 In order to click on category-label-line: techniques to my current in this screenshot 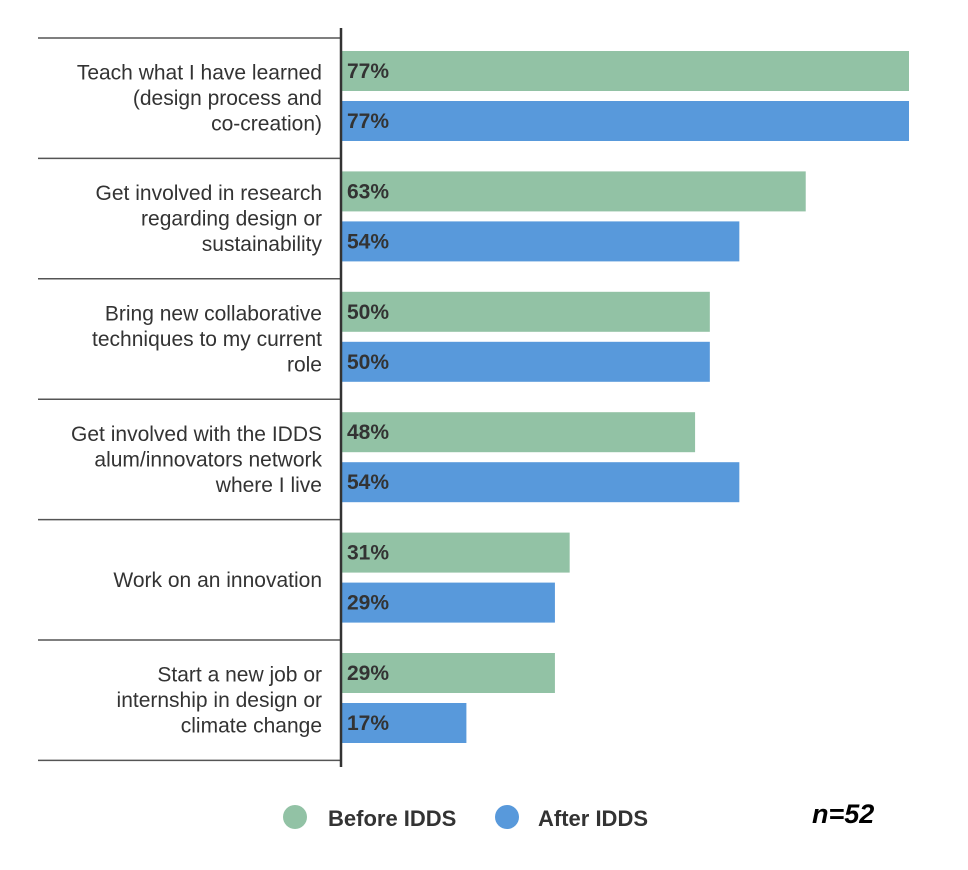, I will do `click(207, 339)`.